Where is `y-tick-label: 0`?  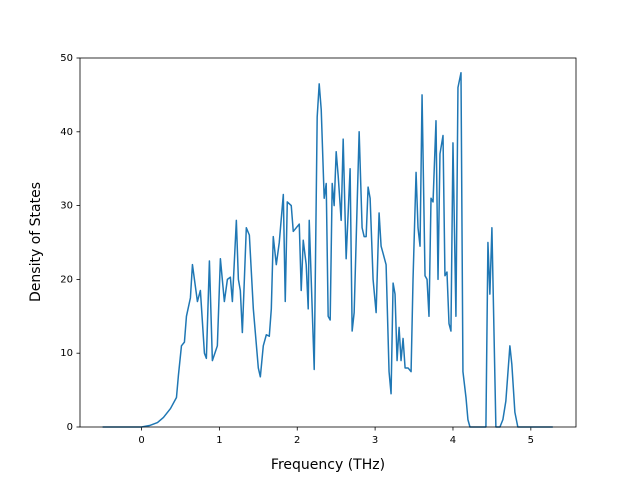
y-tick-label: 0 is located at coordinates (70, 427).